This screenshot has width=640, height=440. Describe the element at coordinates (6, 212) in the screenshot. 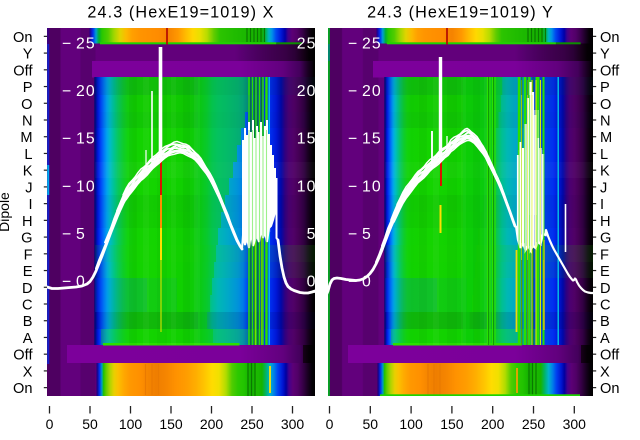

I see `svg-text: Dipole` at that location.